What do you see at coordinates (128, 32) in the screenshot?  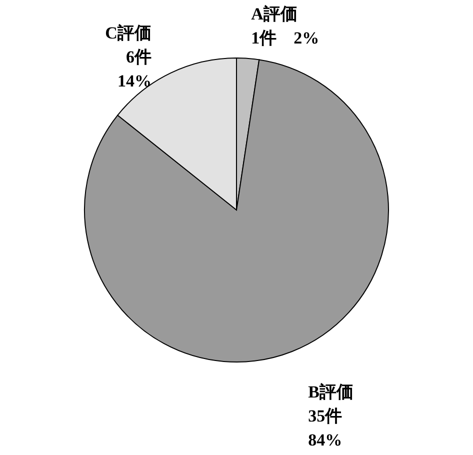 I see `slice-label: C評価` at bounding box center [128, 32].